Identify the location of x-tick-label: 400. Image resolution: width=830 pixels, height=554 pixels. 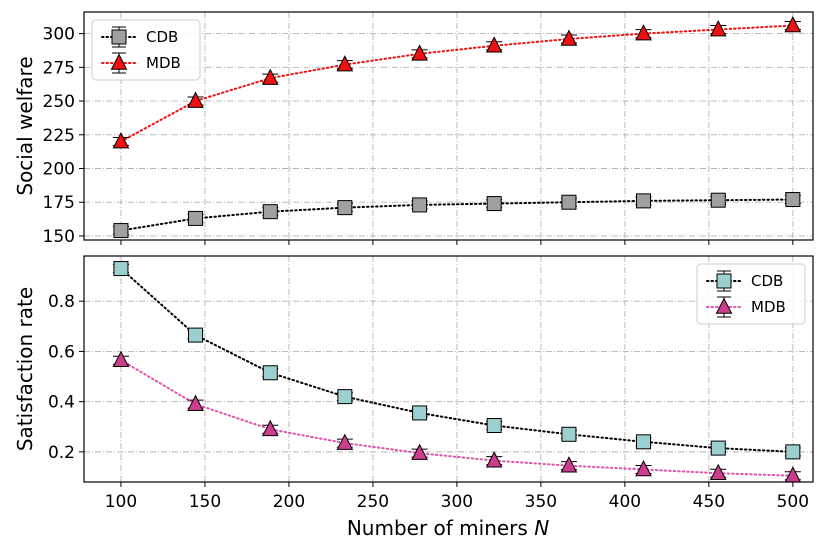
(625, 502).